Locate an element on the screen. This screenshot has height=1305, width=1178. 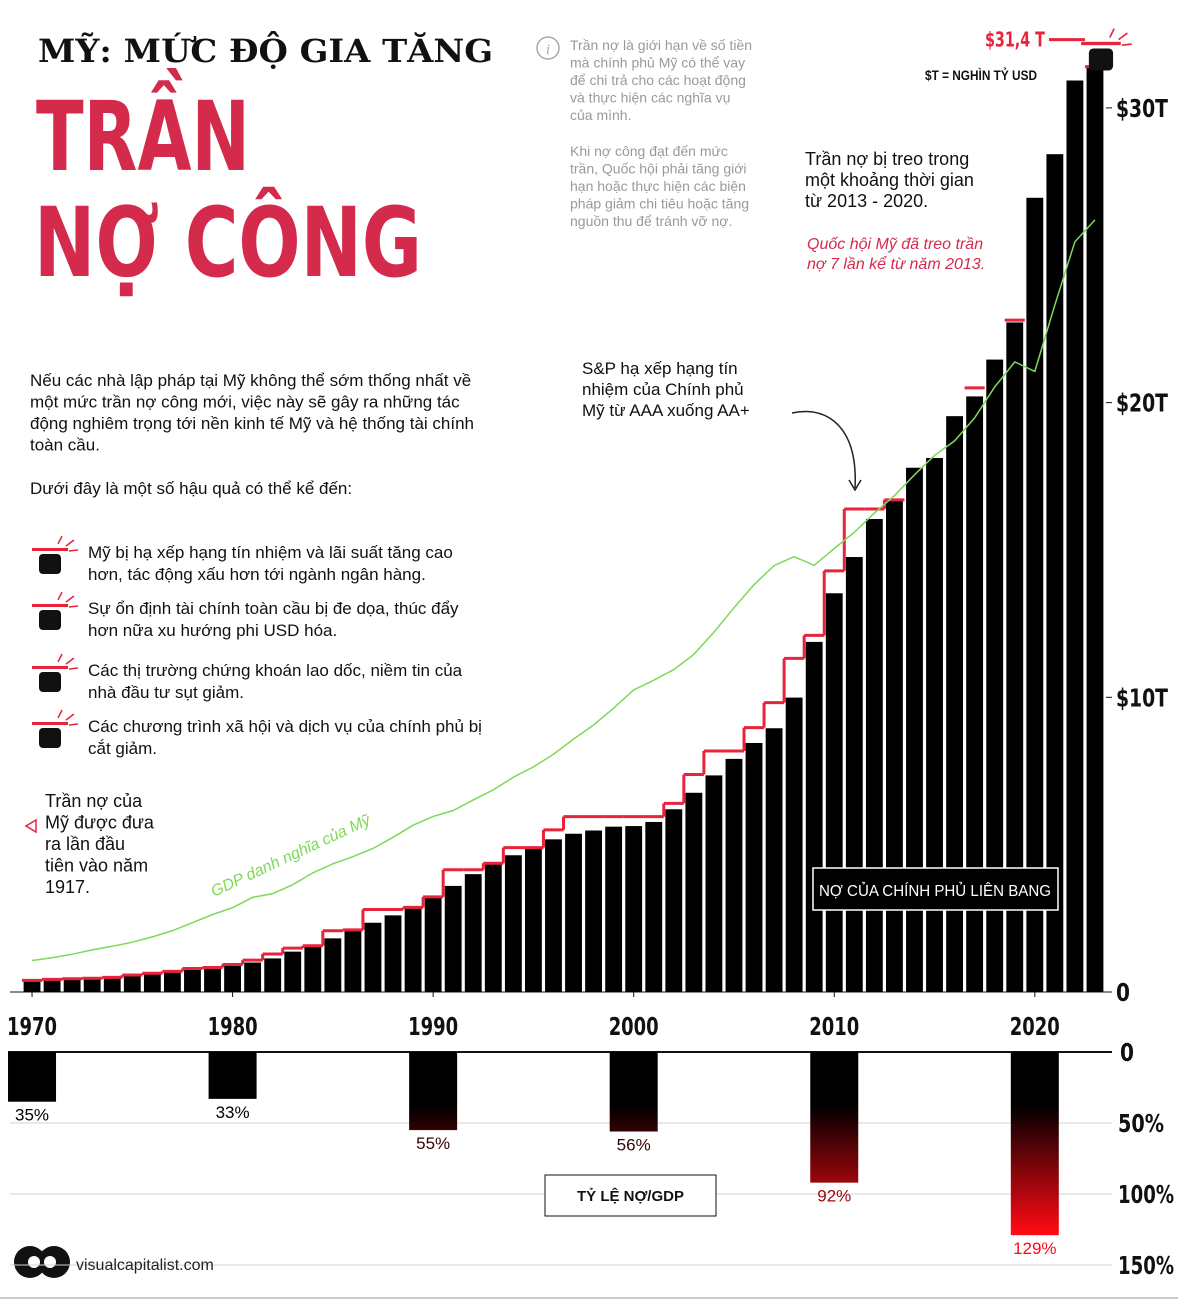
y-tick-label: 100% is located at coordinates (1146, 1194).